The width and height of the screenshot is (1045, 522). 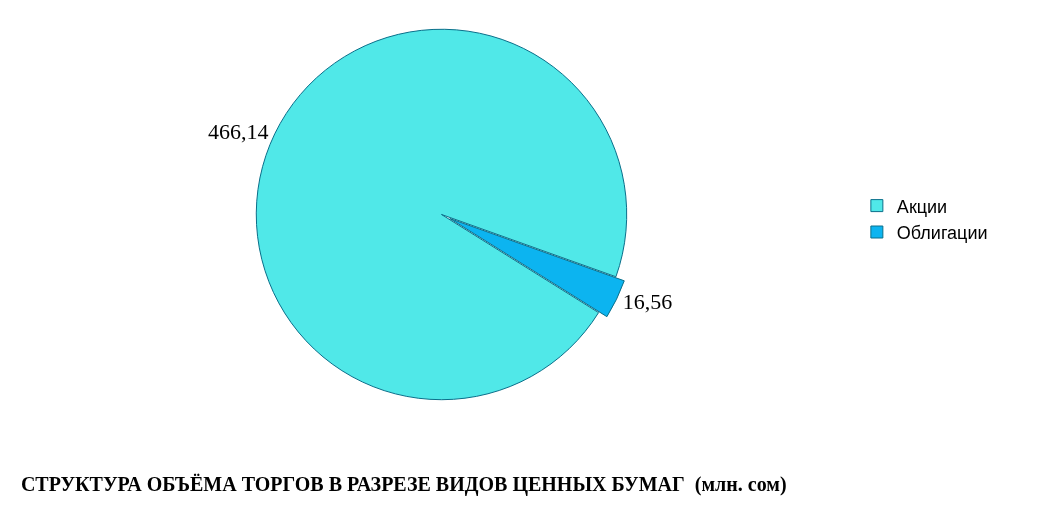 I want to click on data-label: 16,56, so click(x=647, y=302).